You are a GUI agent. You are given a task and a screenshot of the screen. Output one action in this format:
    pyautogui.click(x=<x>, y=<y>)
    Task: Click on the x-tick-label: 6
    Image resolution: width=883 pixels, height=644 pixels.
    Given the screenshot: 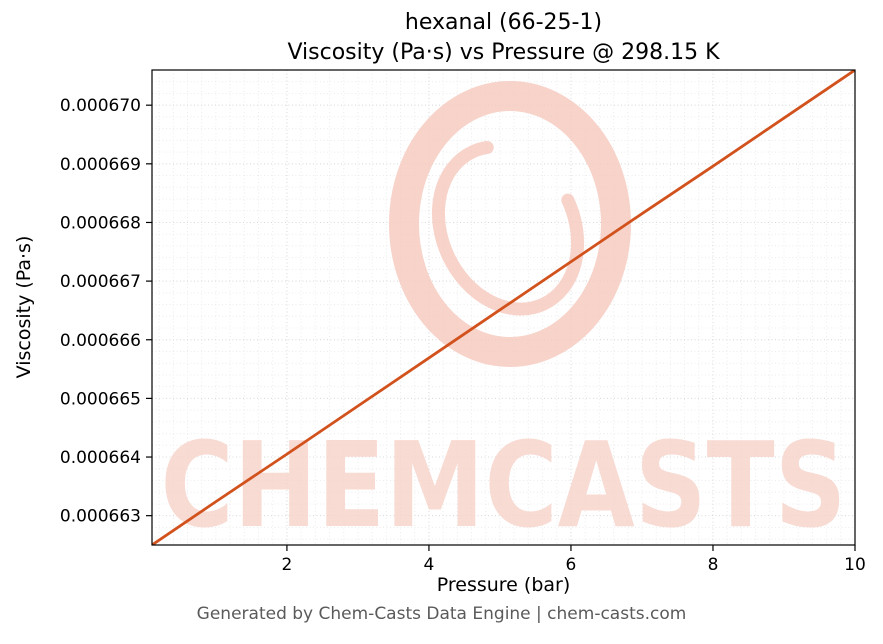 What is the action you would take?
    pyautogui.click(x=571, y=565)
    